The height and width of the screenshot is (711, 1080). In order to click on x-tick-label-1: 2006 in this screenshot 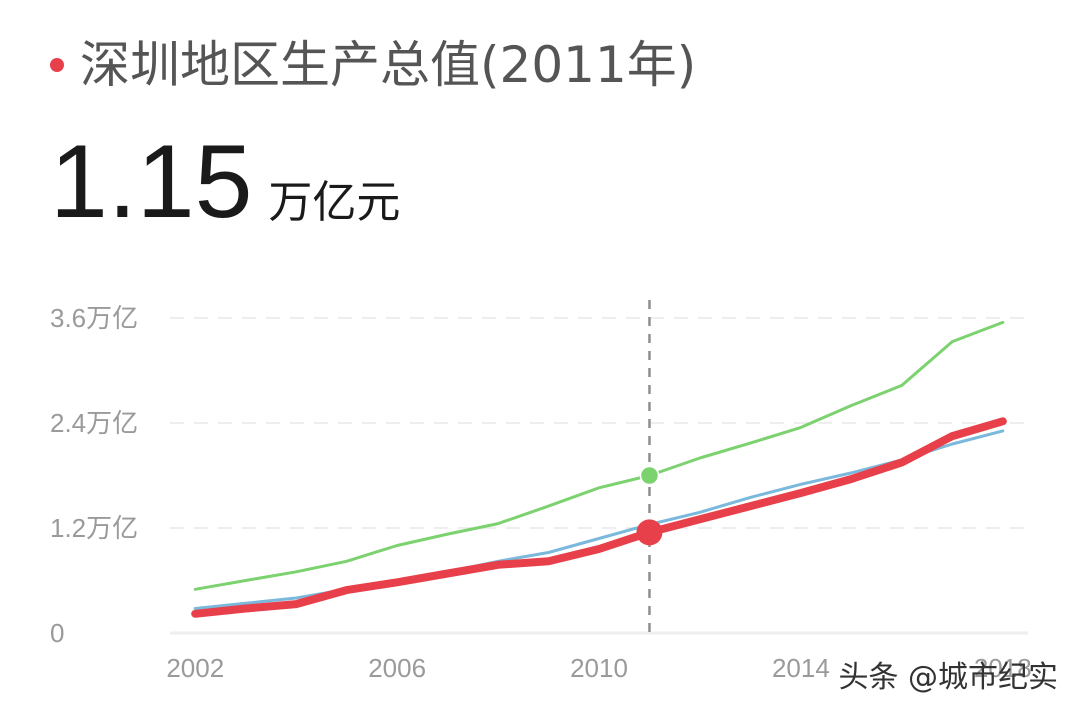, I will do `click(397, 668)`.